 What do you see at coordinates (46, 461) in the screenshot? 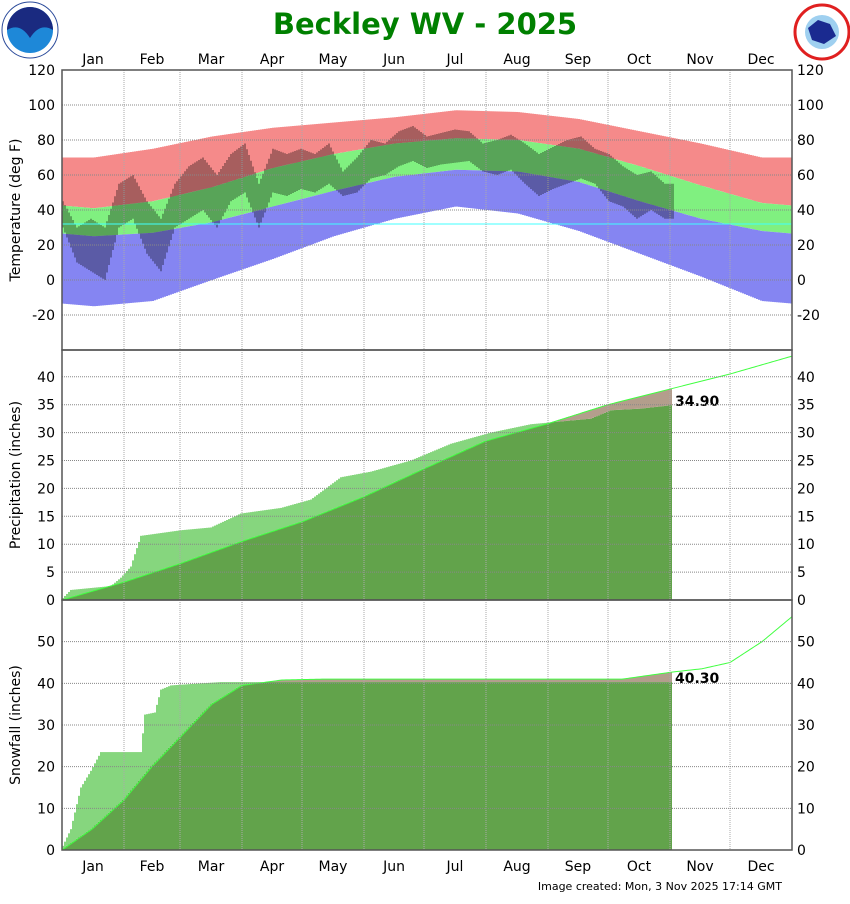
I see `y-tick-left: 25` at bounding box center [46, 461].